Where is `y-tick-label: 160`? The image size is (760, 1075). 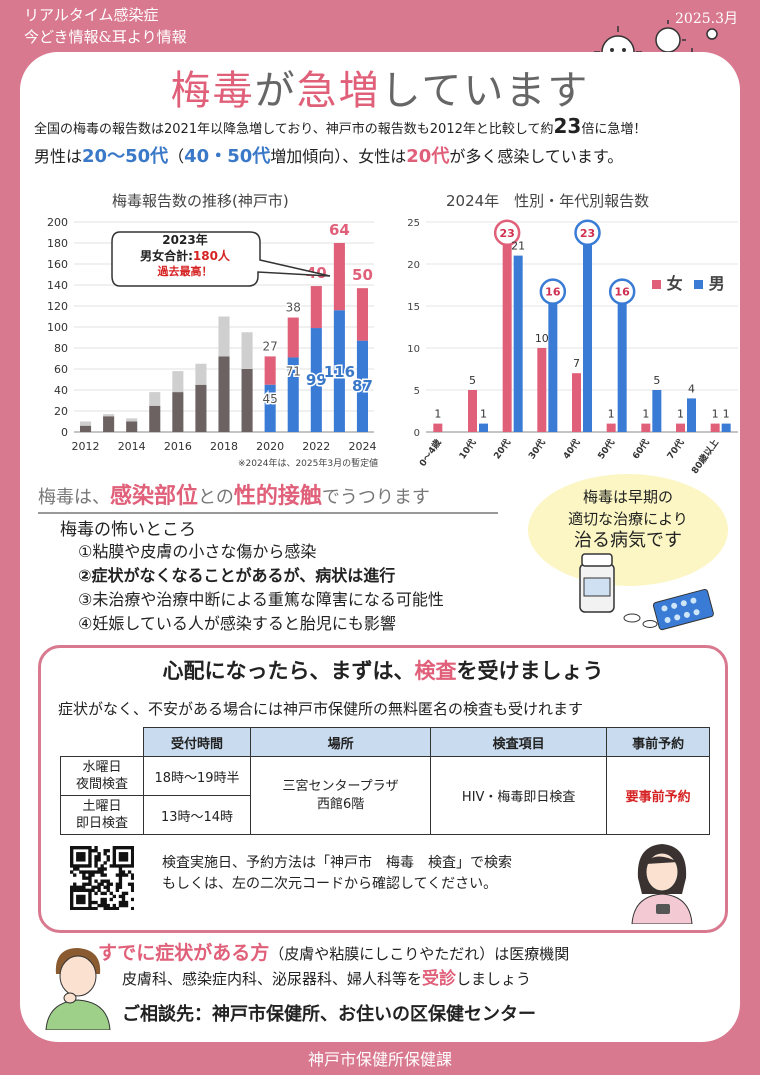
y-tick-label: 160 is located at coordinates (57, 264).